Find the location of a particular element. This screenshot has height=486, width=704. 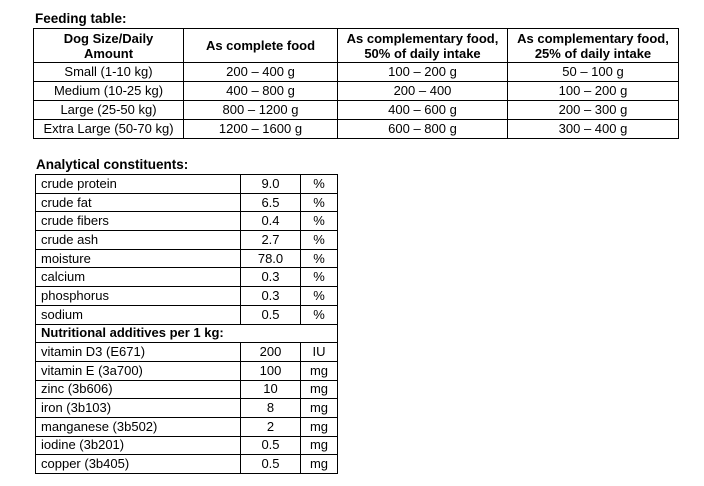

additive-row: zinc (3b606) 10 mg is located at coordinates (186, 389).